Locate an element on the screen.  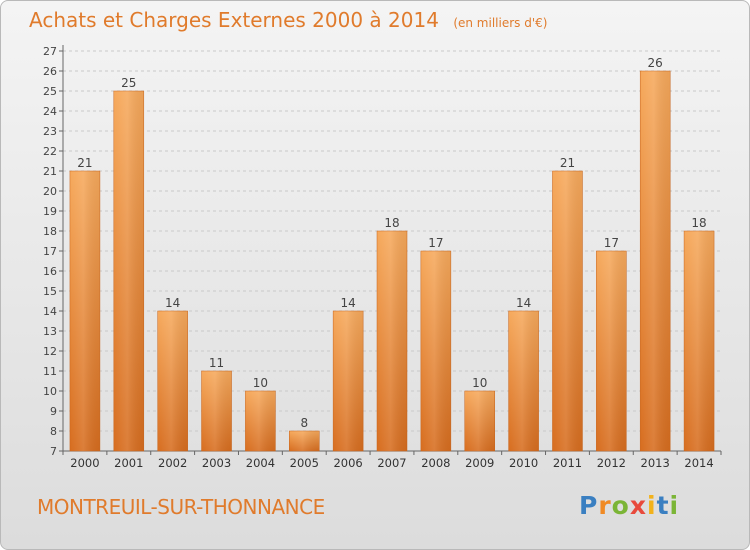
data-label: 11 is located at coordinates (216, 363).